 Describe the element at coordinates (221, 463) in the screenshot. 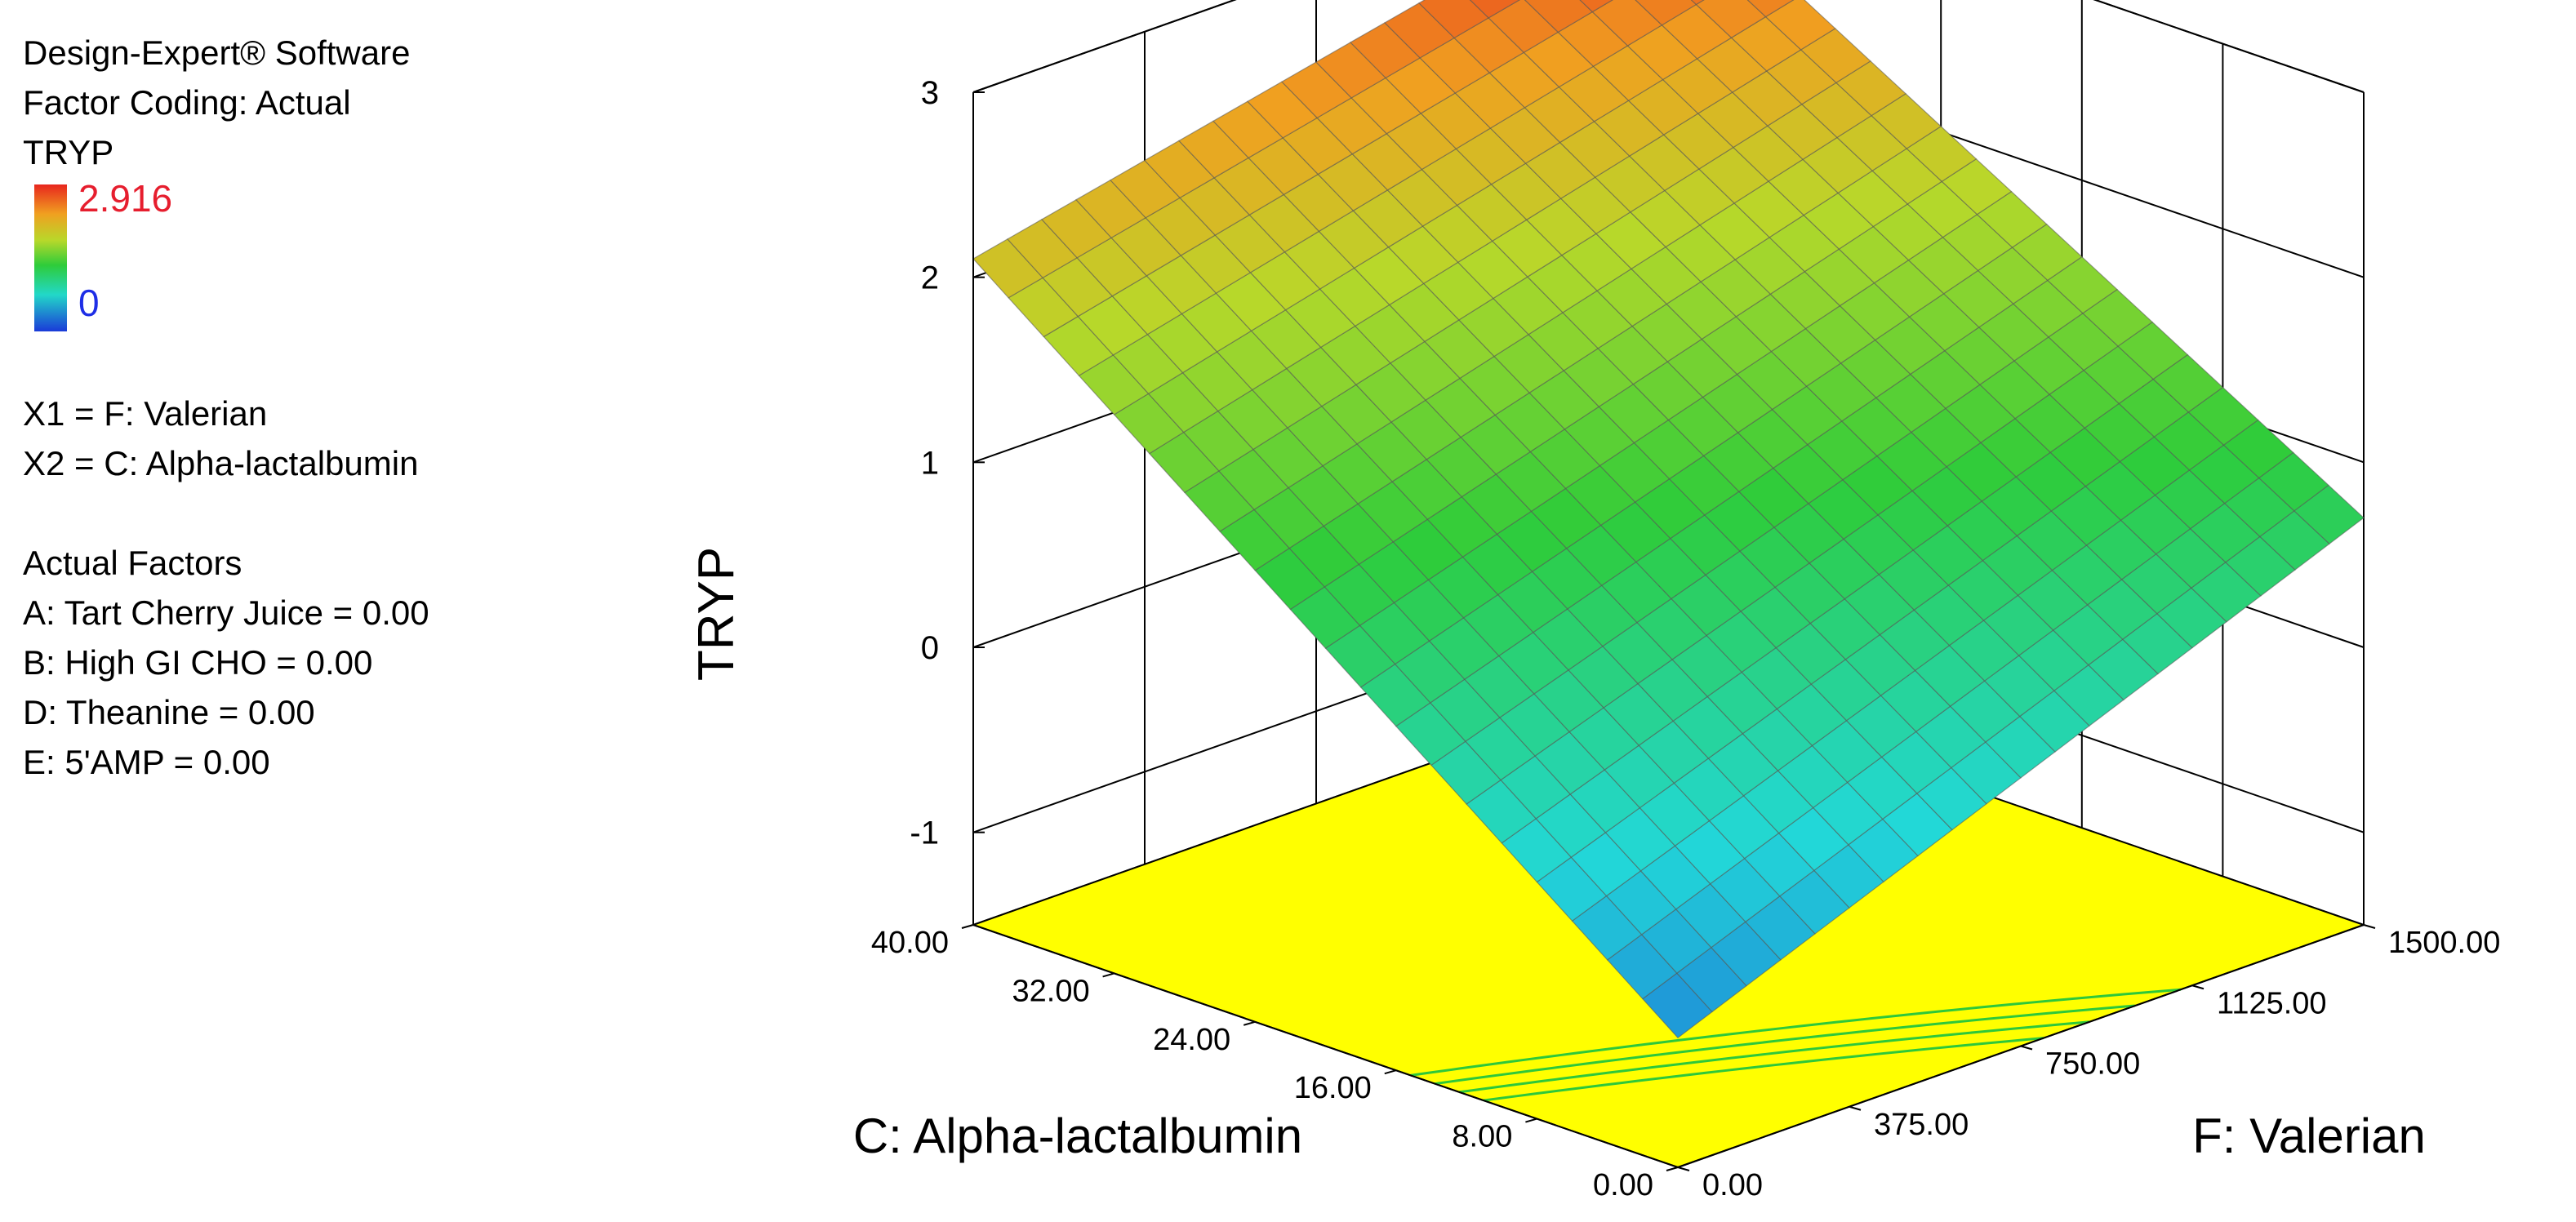

I see `x2-definition: X2 = C: Alpha-lactalbumin` at that location.